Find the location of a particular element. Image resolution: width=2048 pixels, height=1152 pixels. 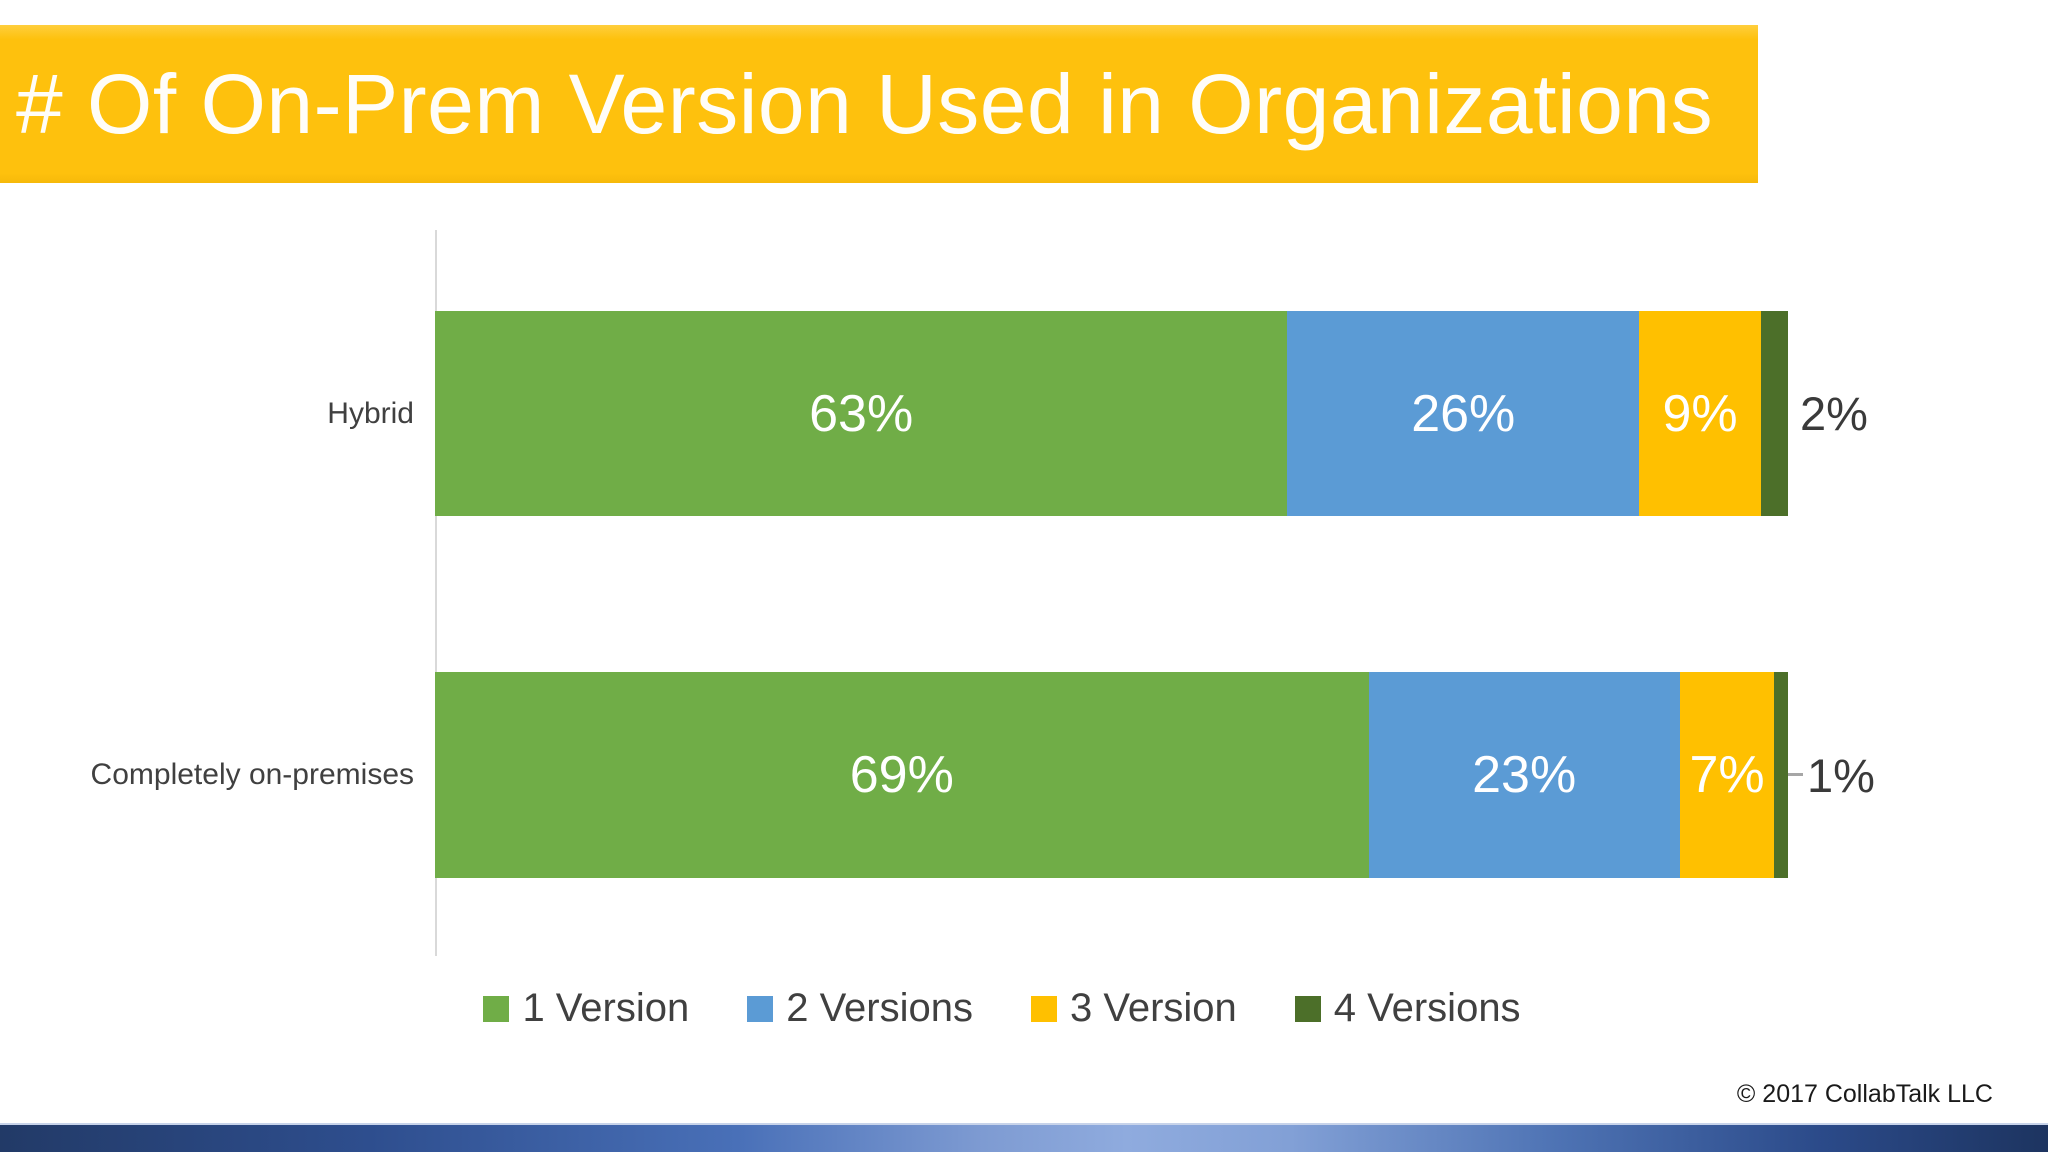

legend-item-2-versions: 2 Versions is located at coordinates (860, 1008).